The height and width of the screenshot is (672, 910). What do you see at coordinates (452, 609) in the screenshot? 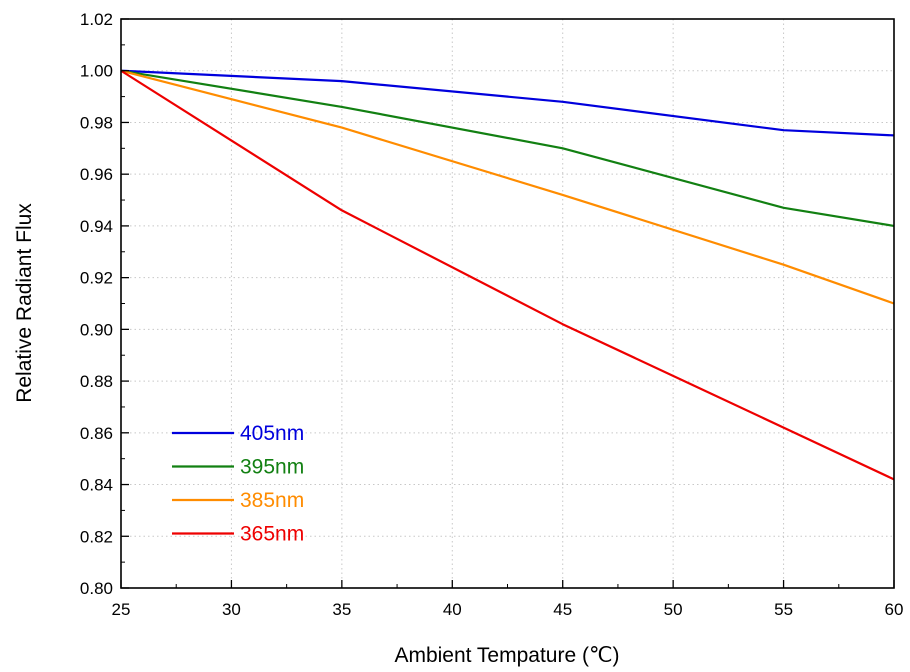
I see `x-tick-label: 40` at bounding box center [452, 609].